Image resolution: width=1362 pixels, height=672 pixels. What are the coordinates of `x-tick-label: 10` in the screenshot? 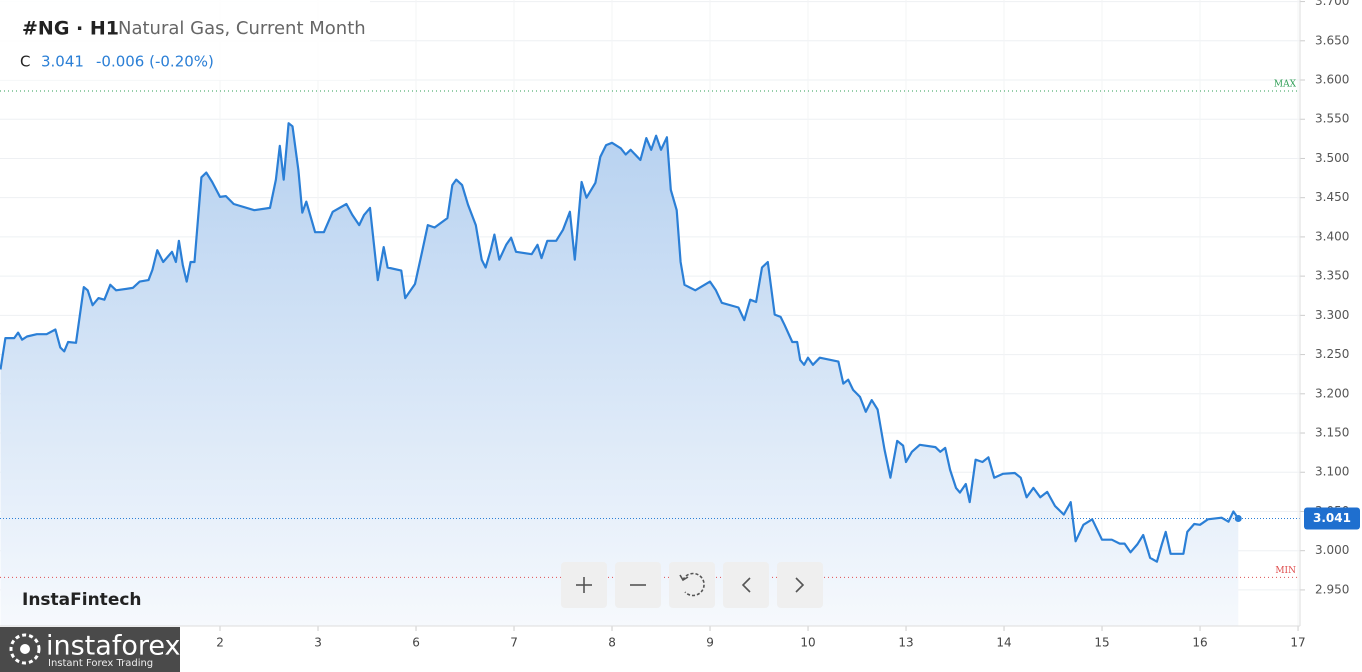 It's located at (807, 643).